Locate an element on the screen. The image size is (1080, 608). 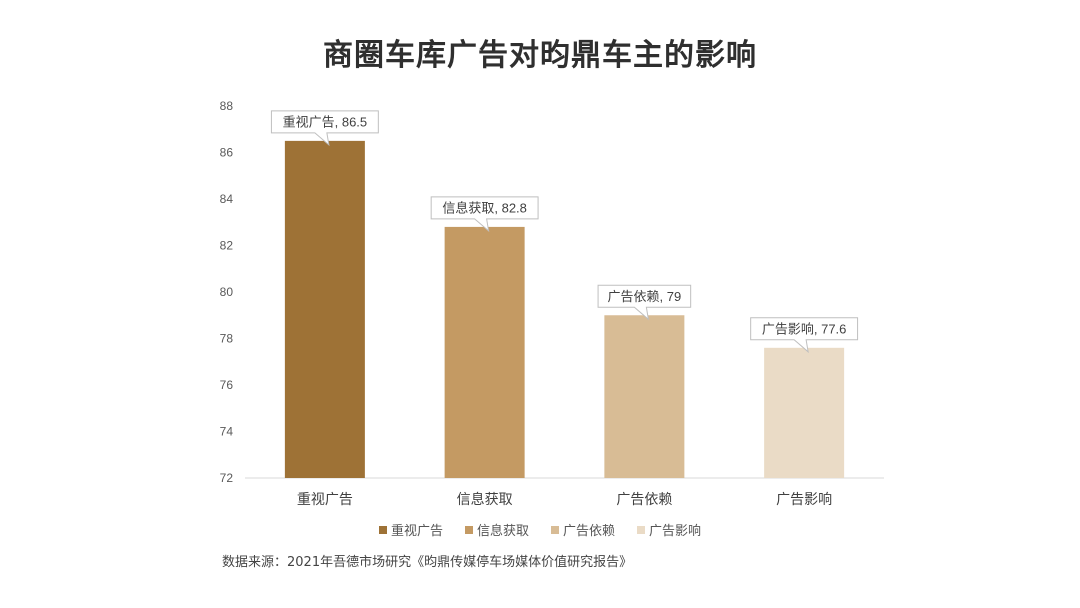
data-label-callout: 信息获取, 82.8 is located at coordinates (484, 214).